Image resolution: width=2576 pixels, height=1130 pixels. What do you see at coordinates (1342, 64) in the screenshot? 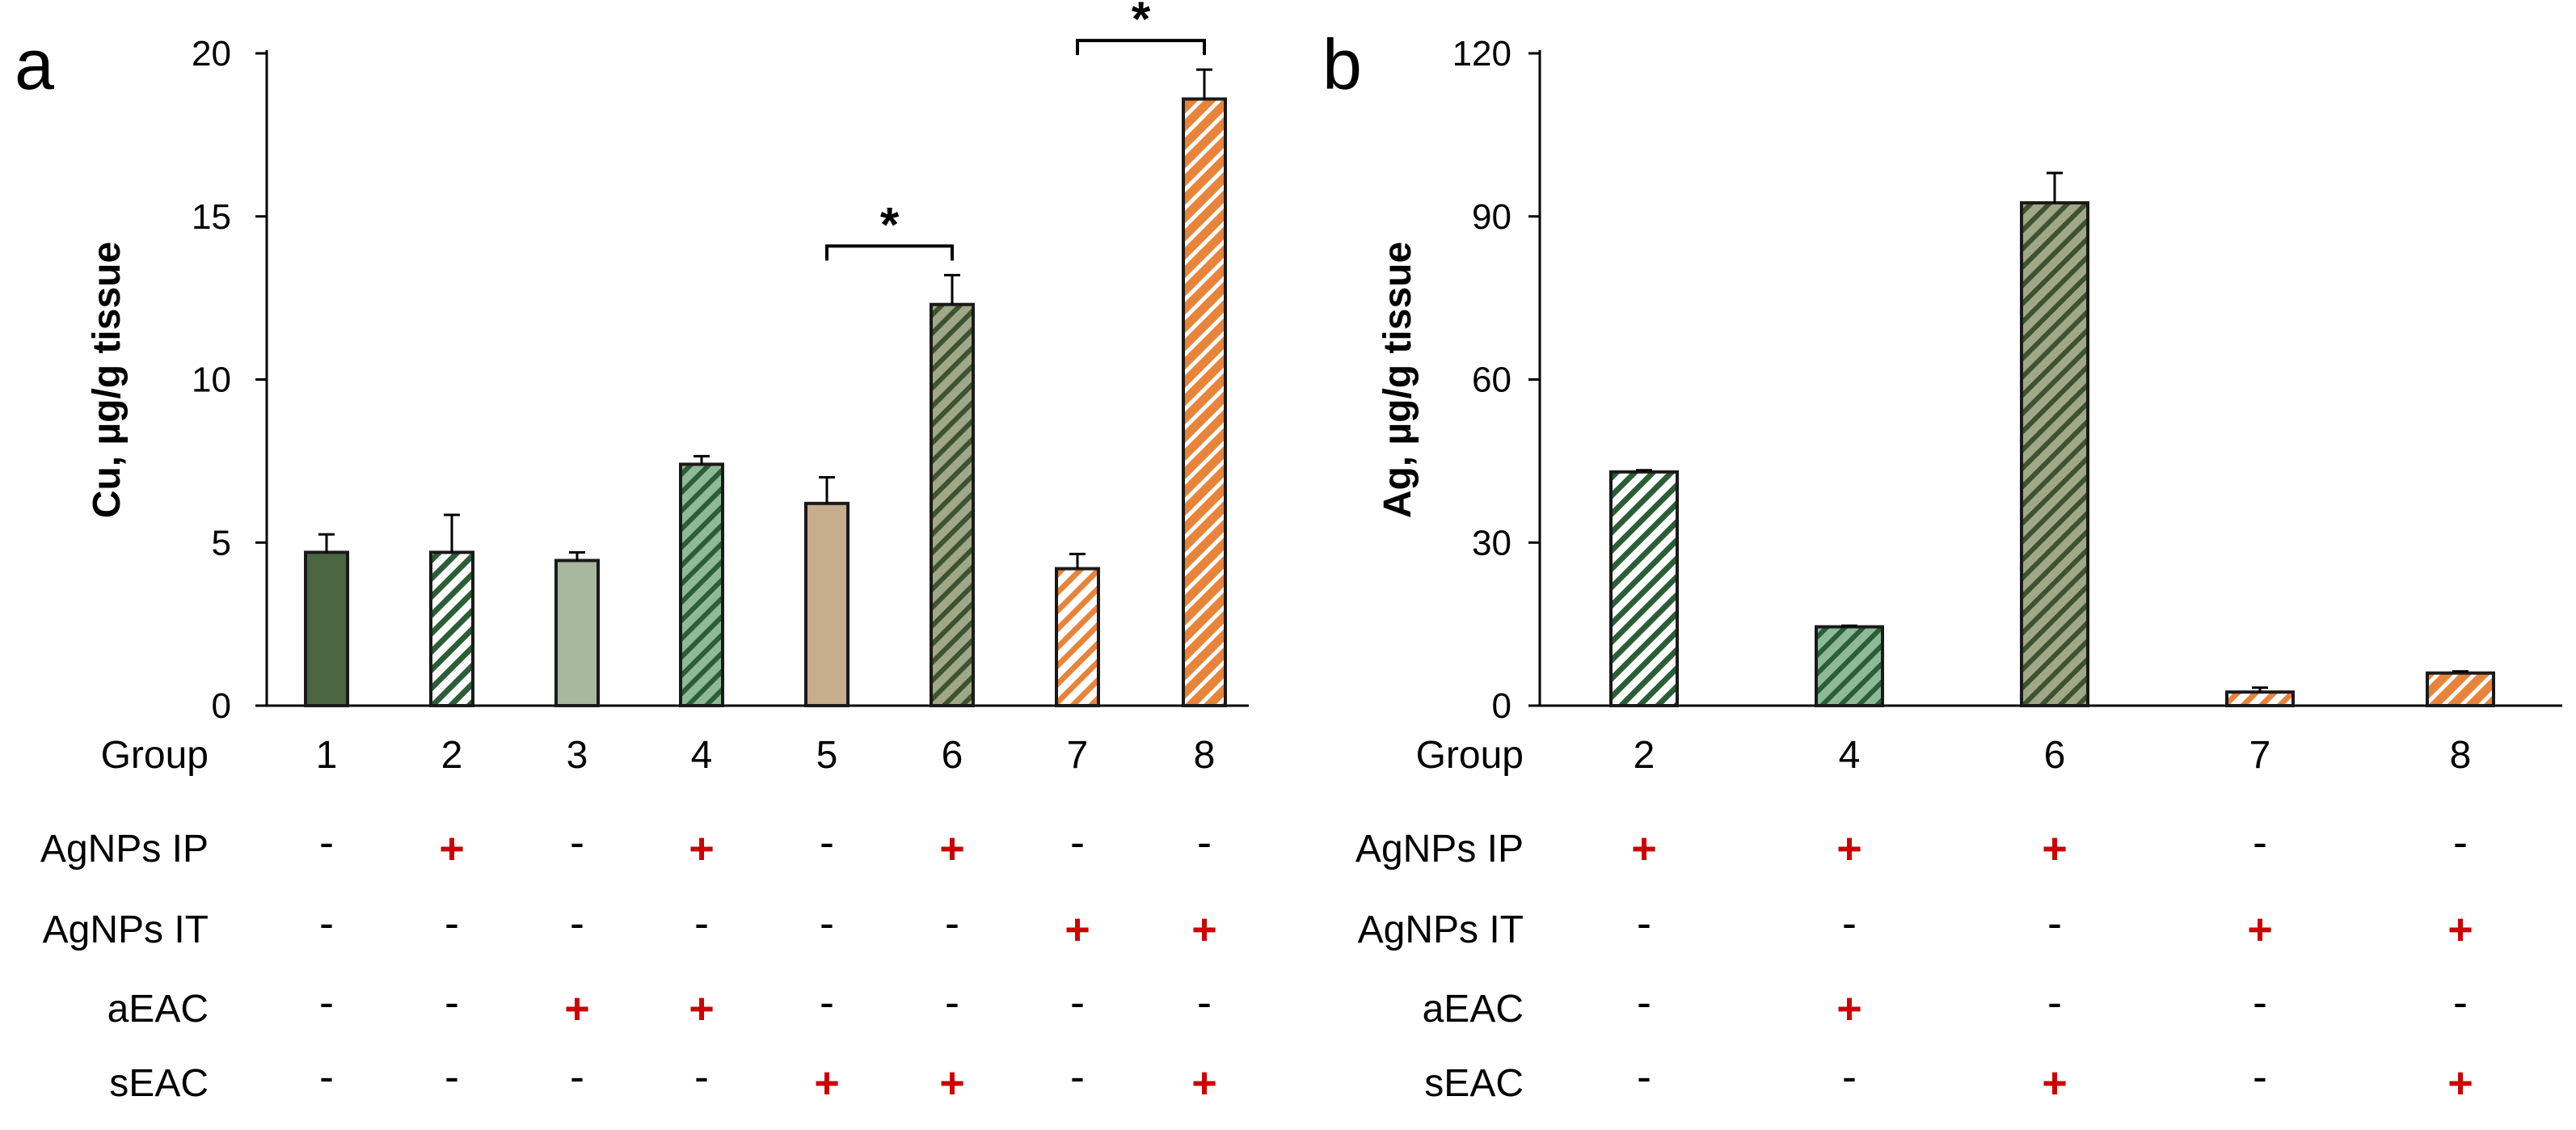
I see `panel-b-letter: b` at bounding box center [1342, 64].